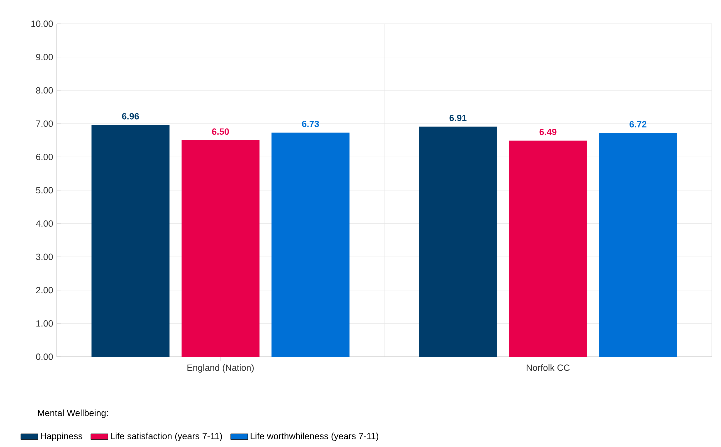 This screenshot has height=447, width=721. What do you see at coordinates (45, 290) in the screenshot?
I see `y-tick-label: 2.00` at bounding box center [45, 290].